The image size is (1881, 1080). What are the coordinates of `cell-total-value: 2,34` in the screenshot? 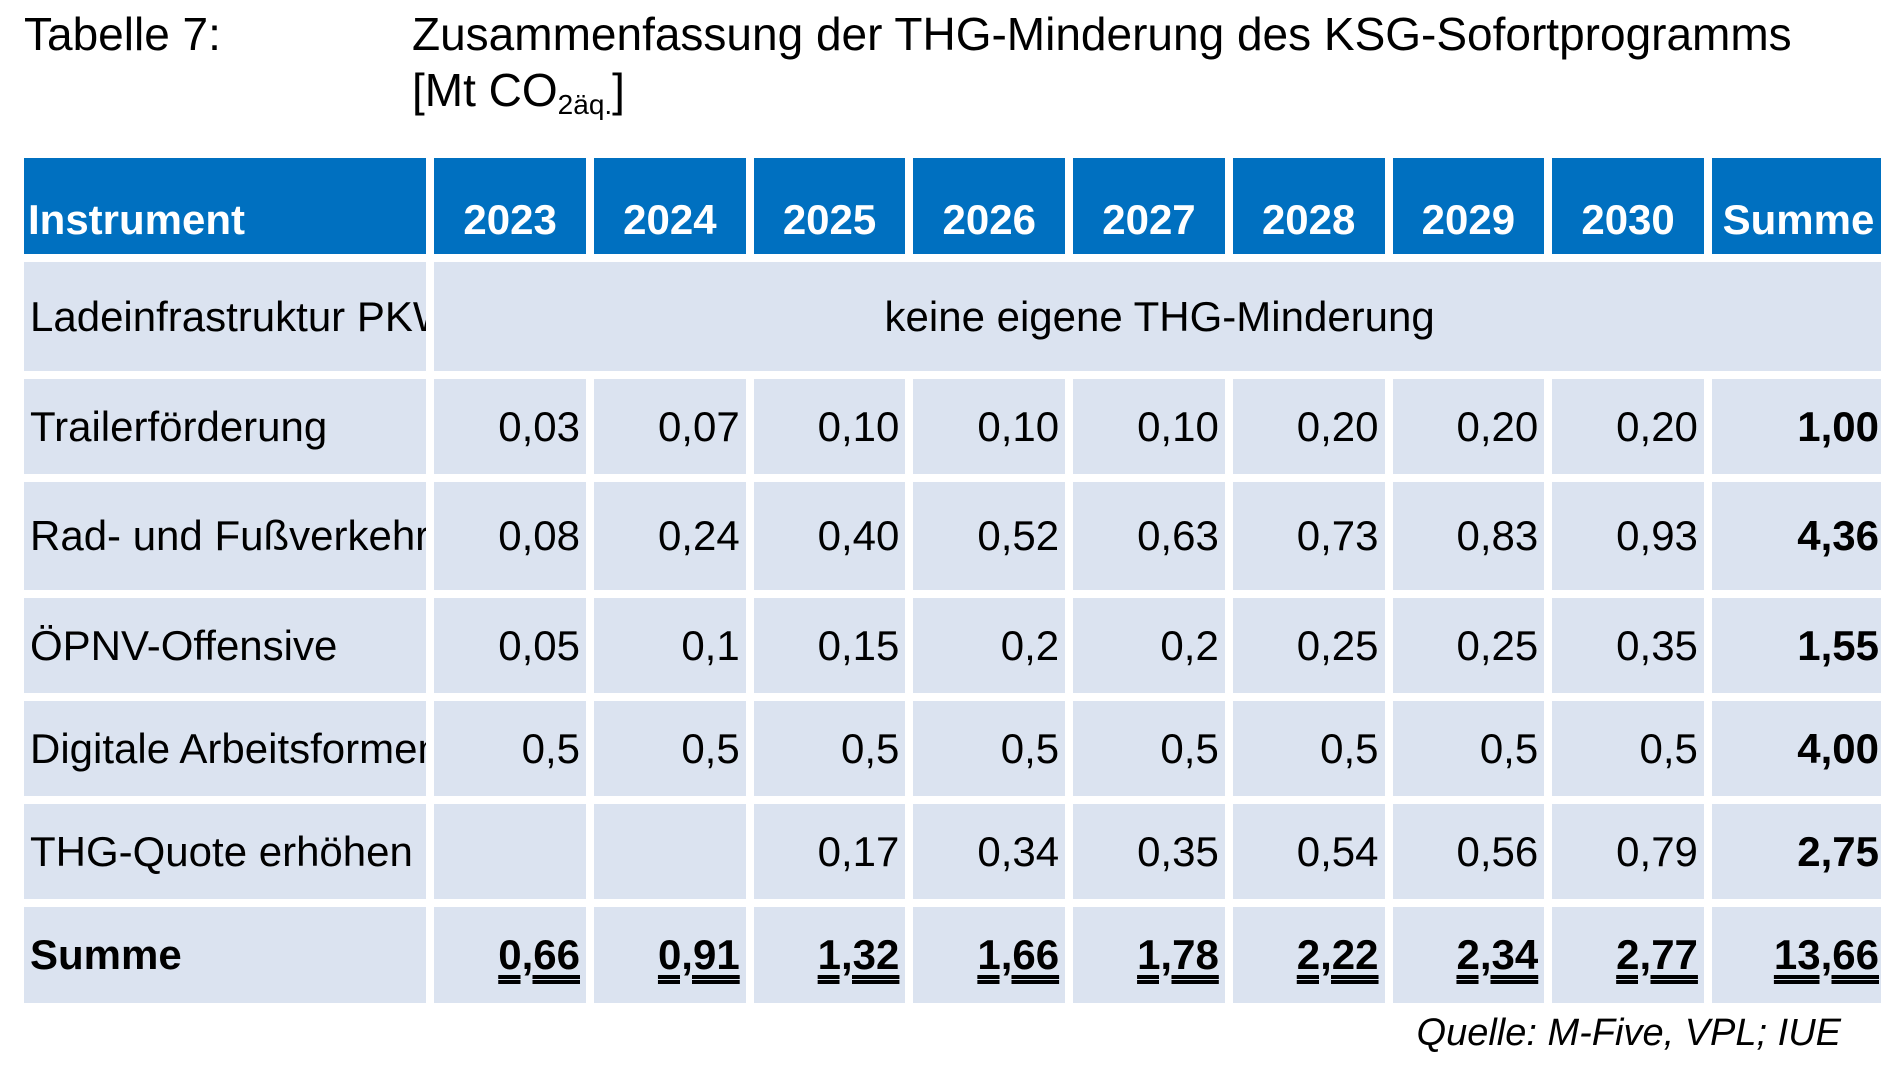 It's located at (1468, 955).